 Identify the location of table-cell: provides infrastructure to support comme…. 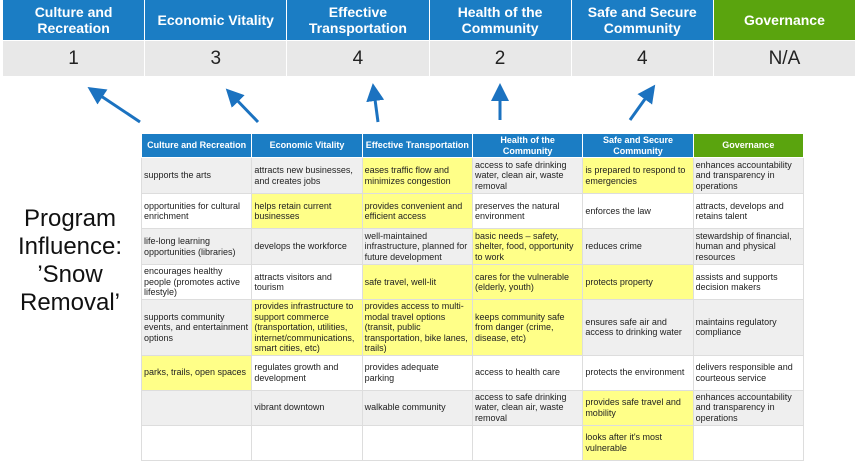
(307, 327).